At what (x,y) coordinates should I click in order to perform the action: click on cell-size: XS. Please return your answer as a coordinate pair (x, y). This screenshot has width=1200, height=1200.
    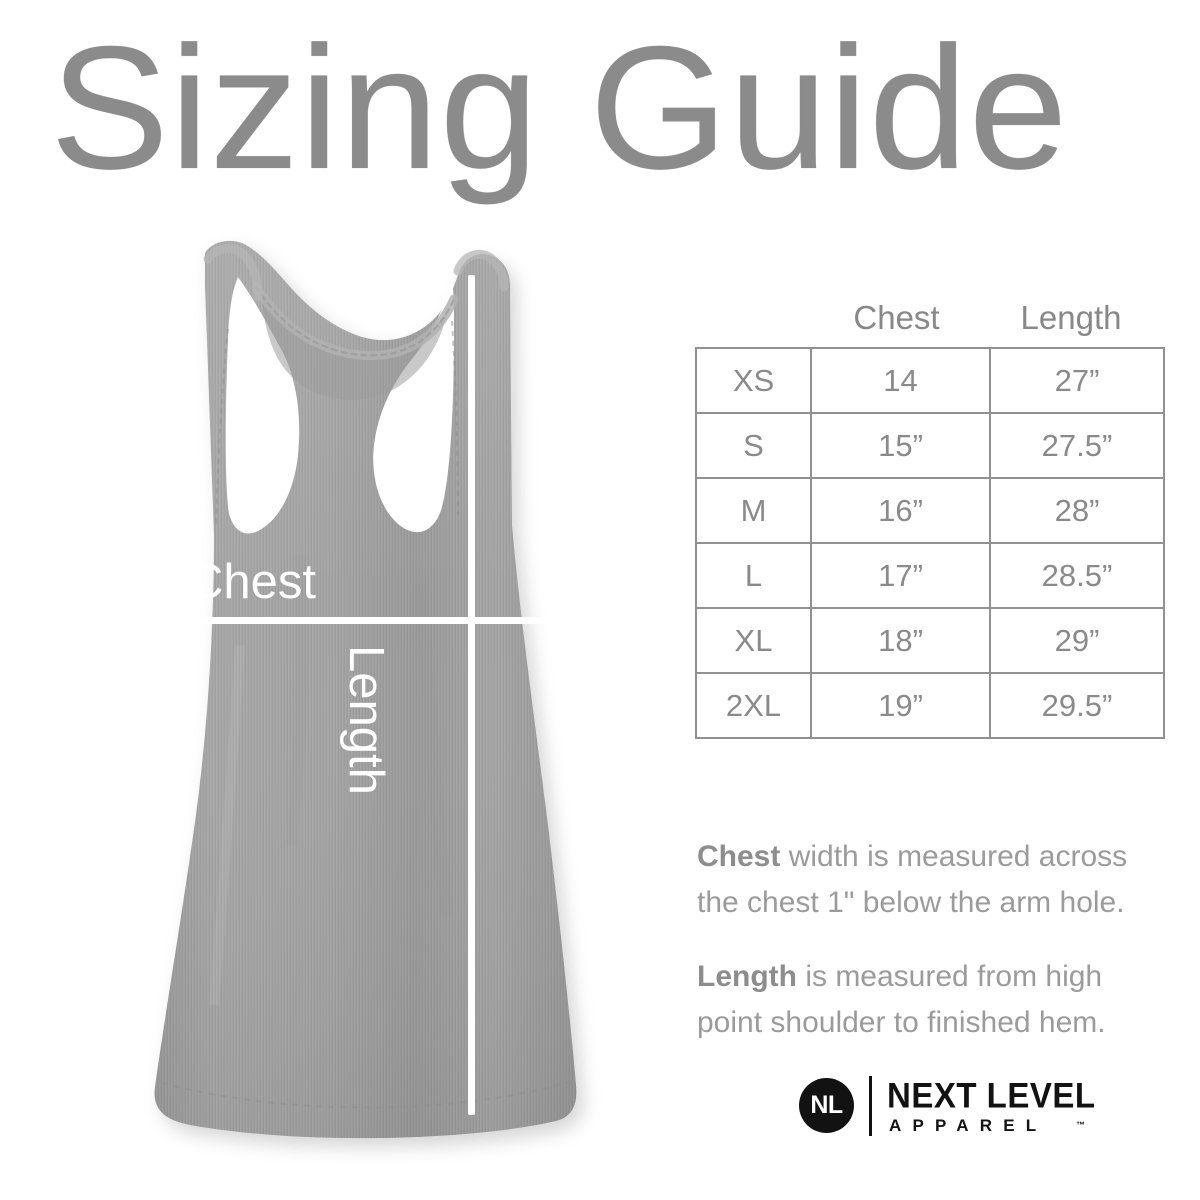
    Looking at the image, I should click on (753, 380).